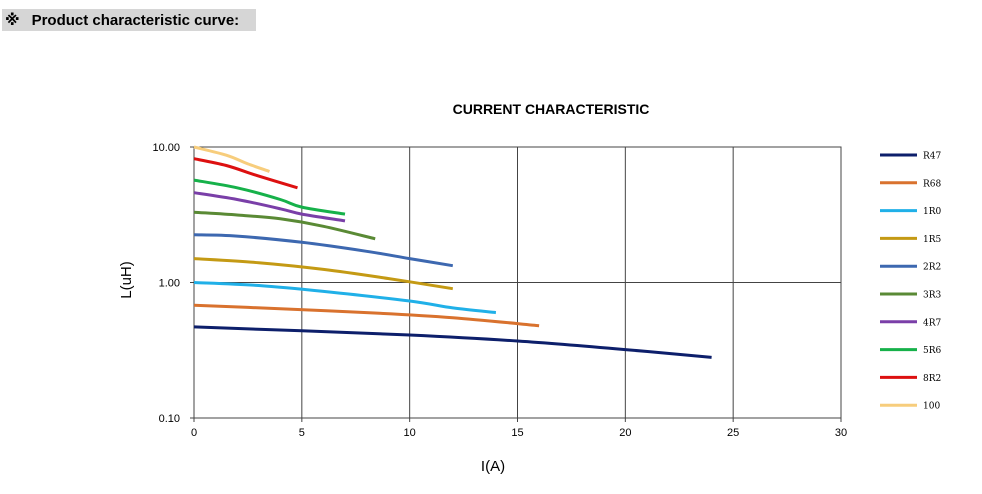 This screenshot has height=494, width=982. Describe the element at coordinates (169, 419) in the screenshot. I see `y-tick-label: 0.10` at that location.